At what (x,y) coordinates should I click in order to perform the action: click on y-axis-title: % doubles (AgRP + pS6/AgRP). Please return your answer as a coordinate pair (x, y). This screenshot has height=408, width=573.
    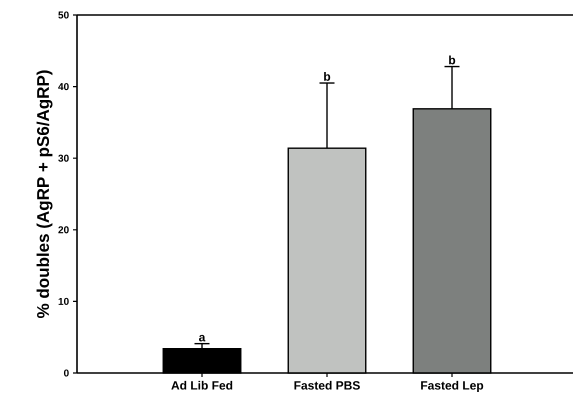
    Looking at the image, I should click on (44, 194).